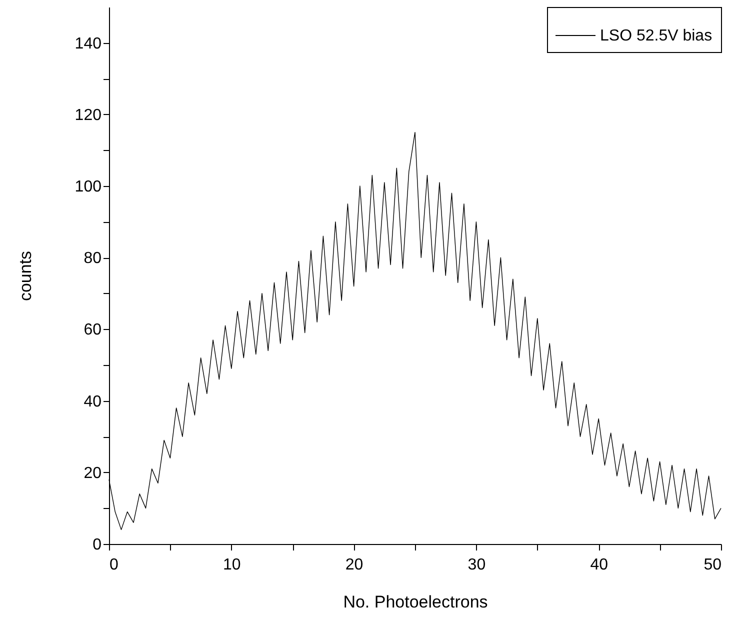 This screenshot has width=741, height=626. Describe the element at coordinates (93, 473) in the screenshot. I see `y-tick-label: 20` at that location.